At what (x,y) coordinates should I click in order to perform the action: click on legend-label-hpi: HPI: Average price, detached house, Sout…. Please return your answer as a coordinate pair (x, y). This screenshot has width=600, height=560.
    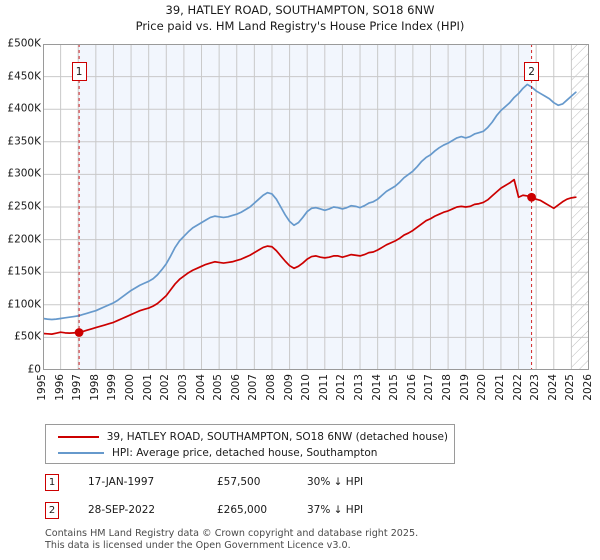
    Looking at the image, I should click on (245, 453).